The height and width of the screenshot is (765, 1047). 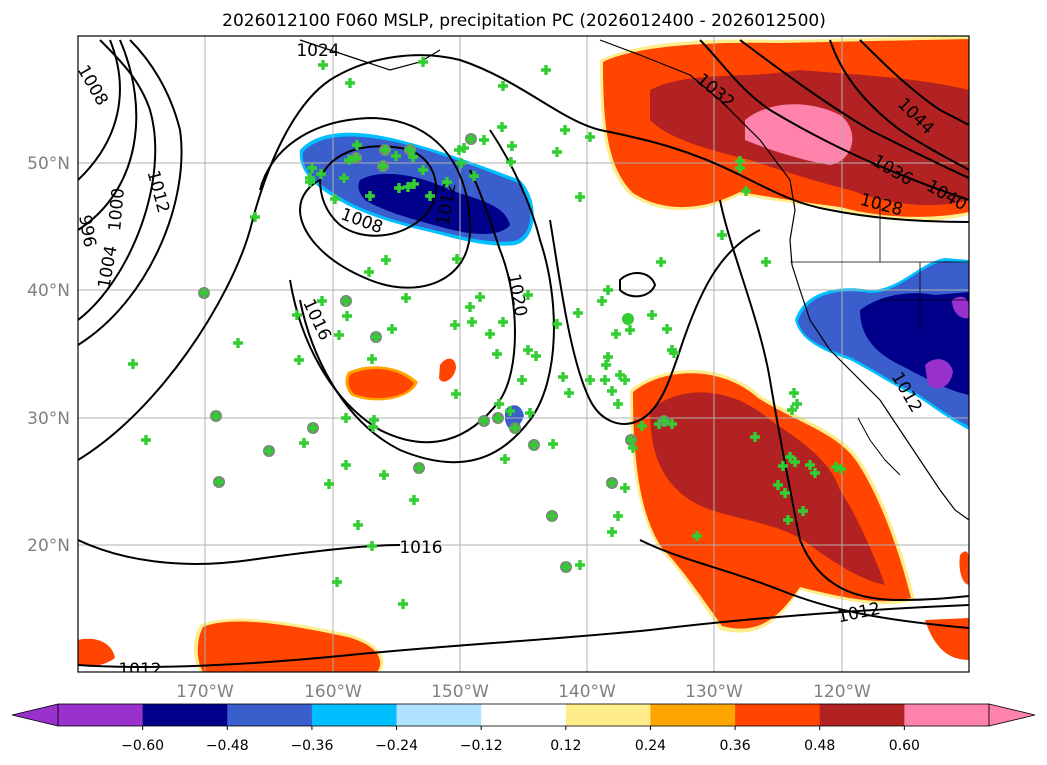 I want to click on isobar-label: 1024, so click(x=317, y=51).